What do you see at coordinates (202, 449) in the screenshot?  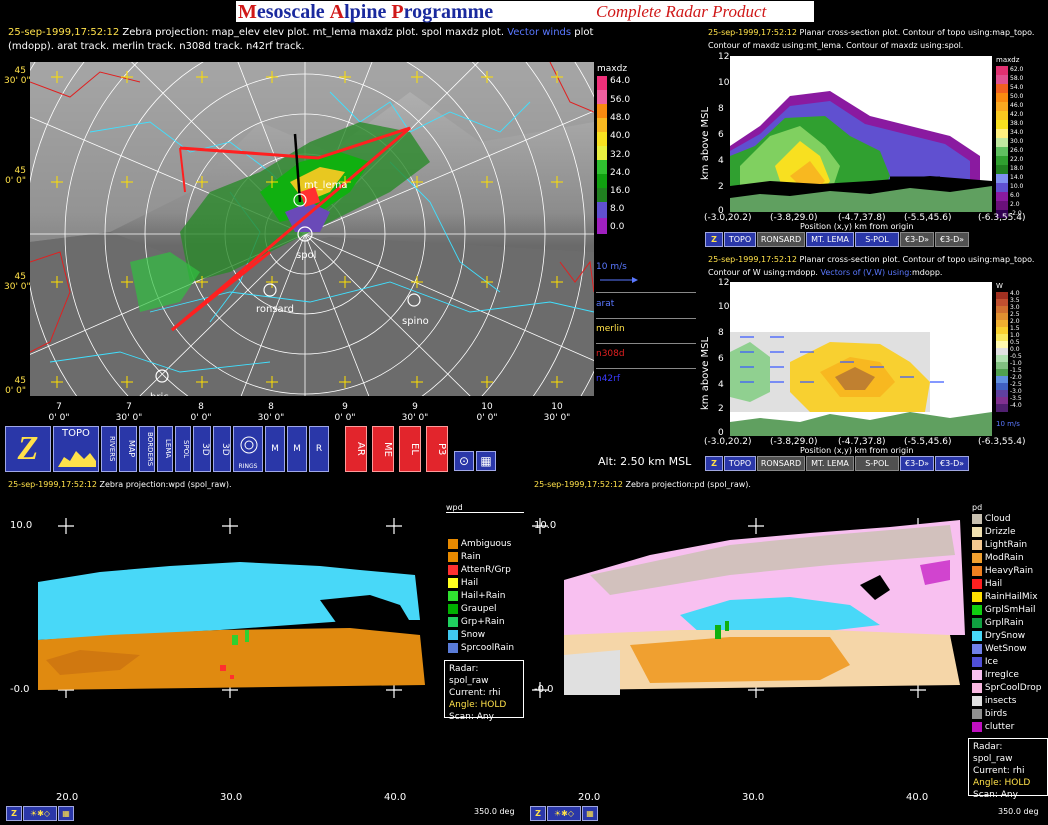 I see `3d-button: 3D` at bounding box center [202, 449].